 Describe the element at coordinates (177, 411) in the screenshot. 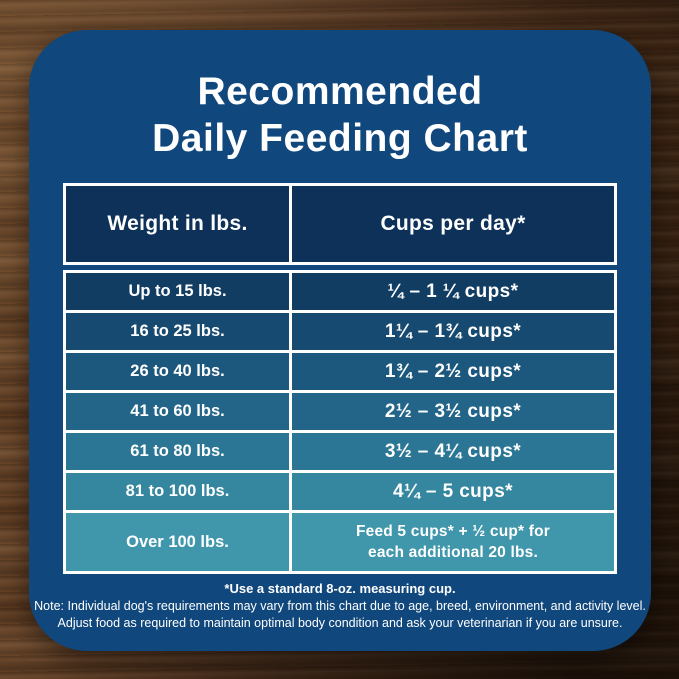

I see `weight-cell: 41 to 60 lbs.` at that location.